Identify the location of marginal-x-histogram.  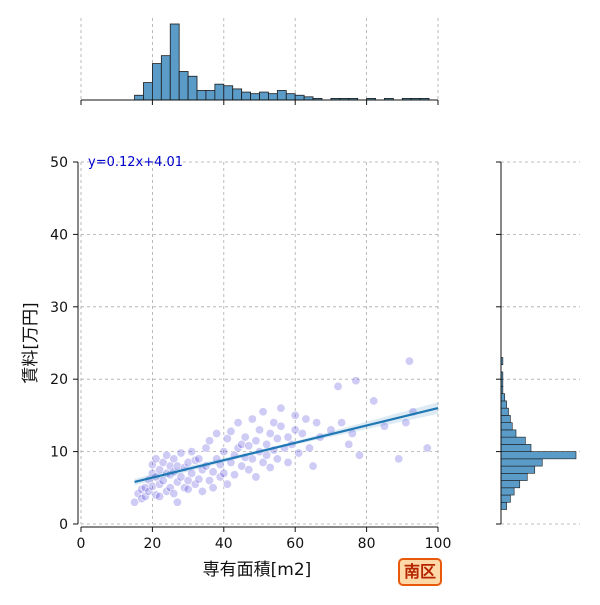
(282, 62).